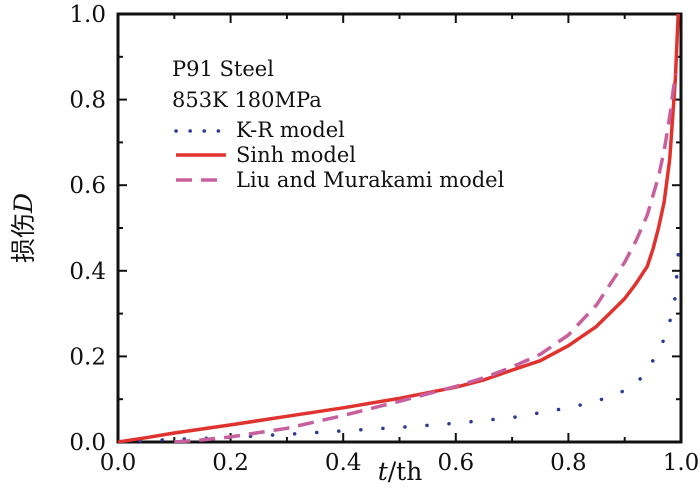  What do you see at coordinates (118, 463) in the screenshot?
I see `x-tick-label: 0.0` at bounding box center [118, 463].